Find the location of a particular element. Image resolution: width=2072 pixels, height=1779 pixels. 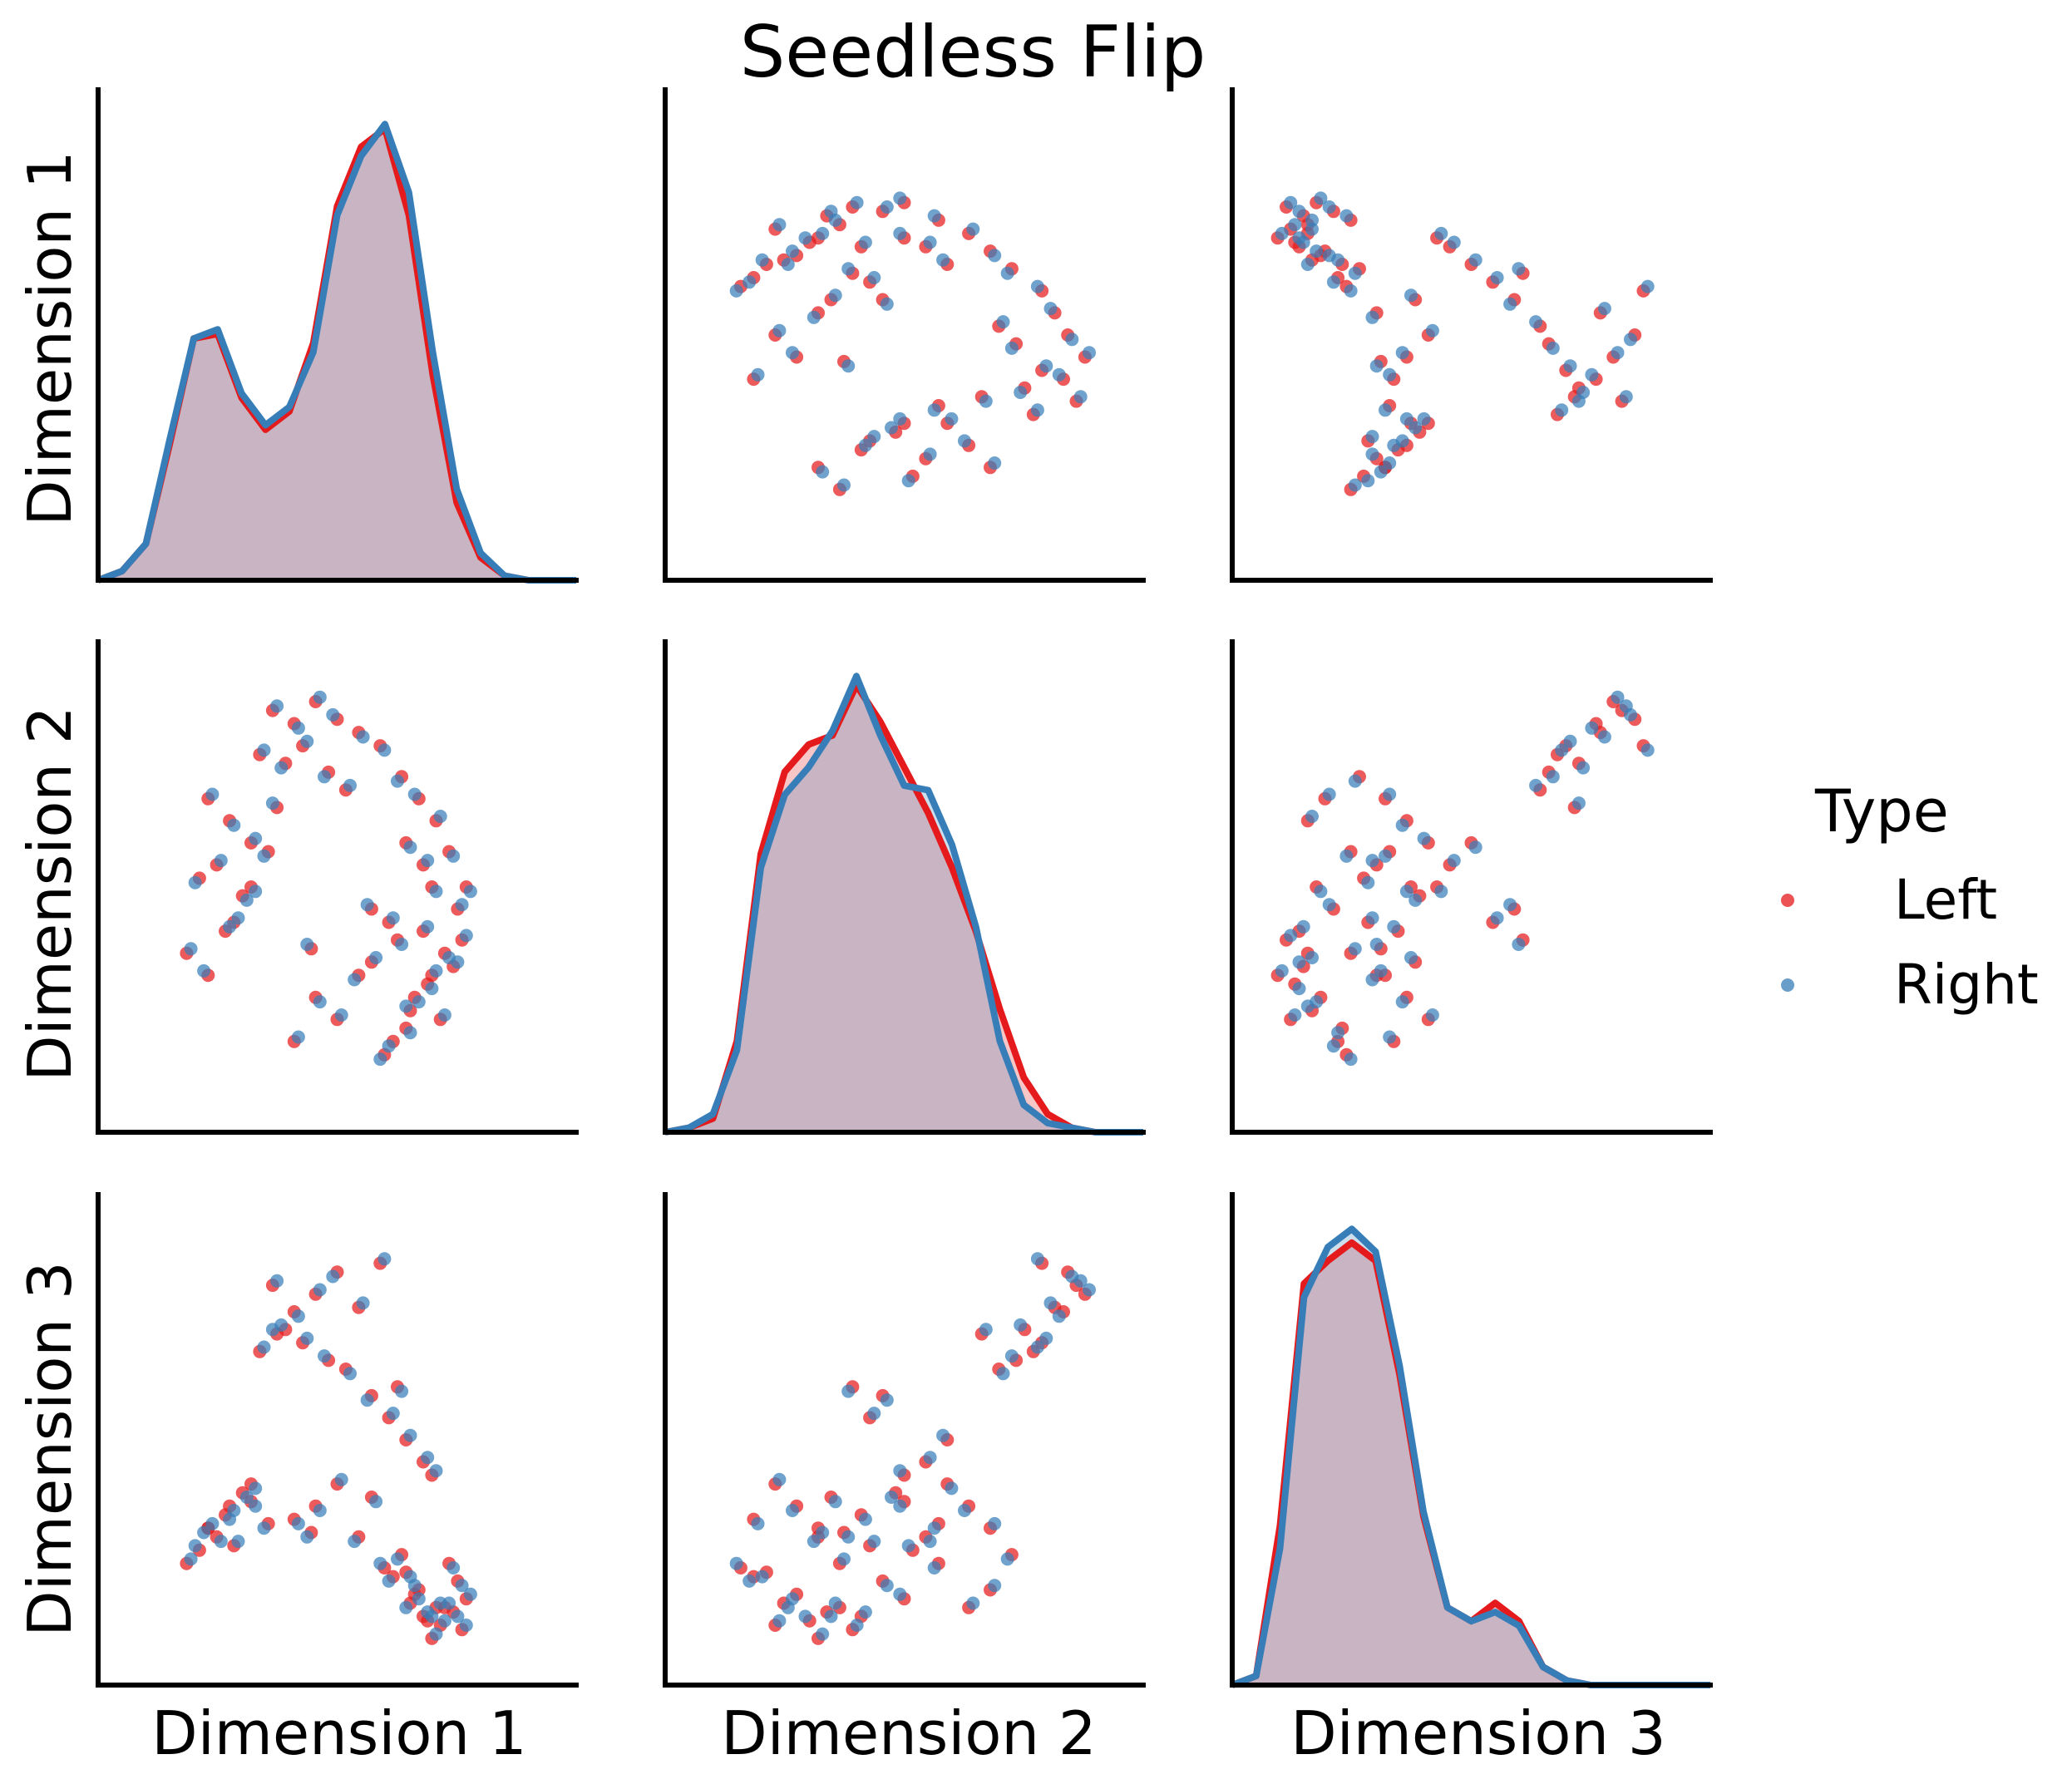

legend: Type Left Right is located at coordinates (1910, 897).